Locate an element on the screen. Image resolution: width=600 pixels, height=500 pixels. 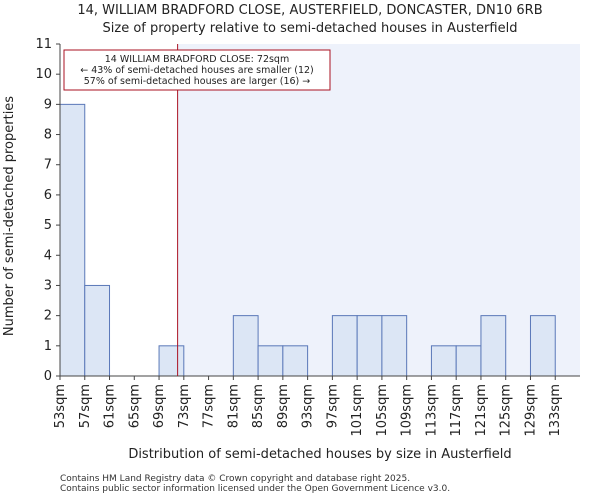
x-tick-label: 73sqm is located at coordinates (184, 406).